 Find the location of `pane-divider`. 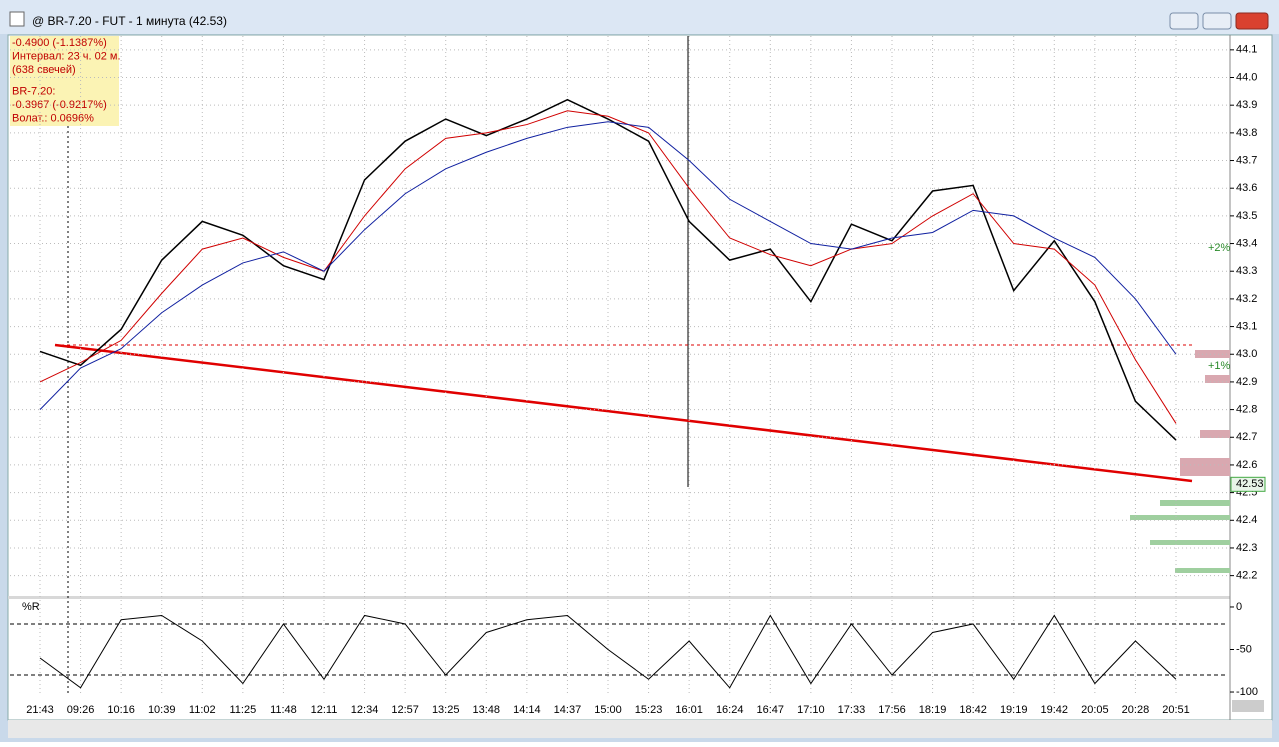

pane-divider is located at coordinates (619, 597).